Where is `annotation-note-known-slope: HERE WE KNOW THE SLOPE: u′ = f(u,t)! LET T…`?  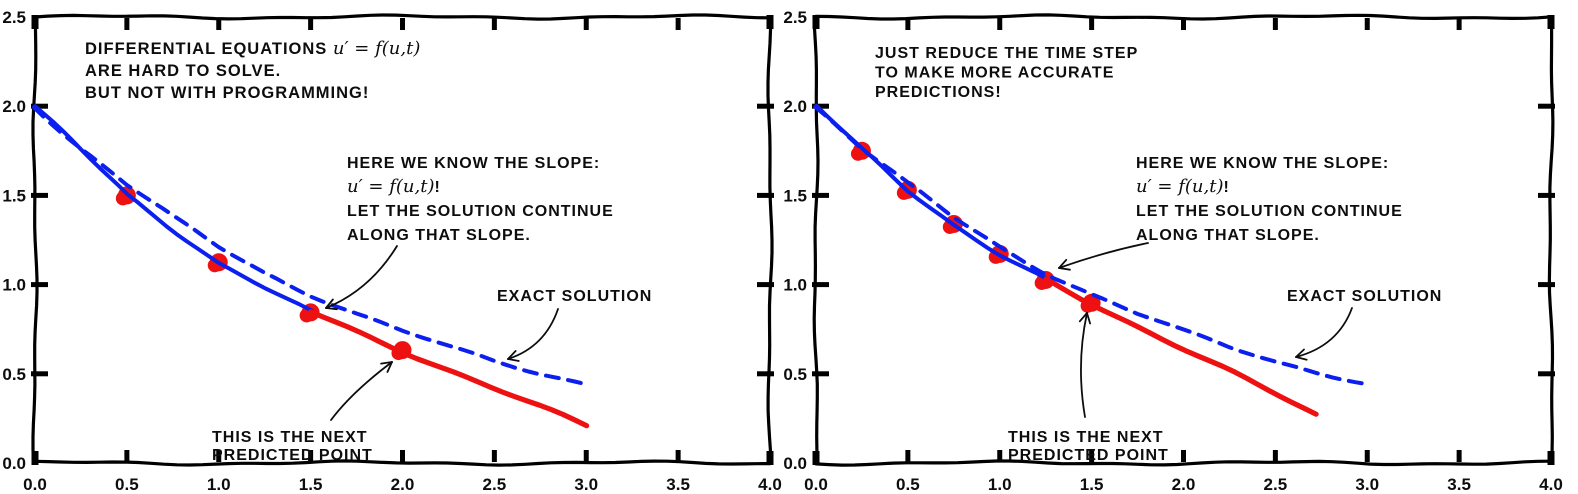 annotation-note-known-slope: HERE WE KNOW THE SLOPE: u′ = f(u,t)! LET T… is located at coordinates (1269, 199).